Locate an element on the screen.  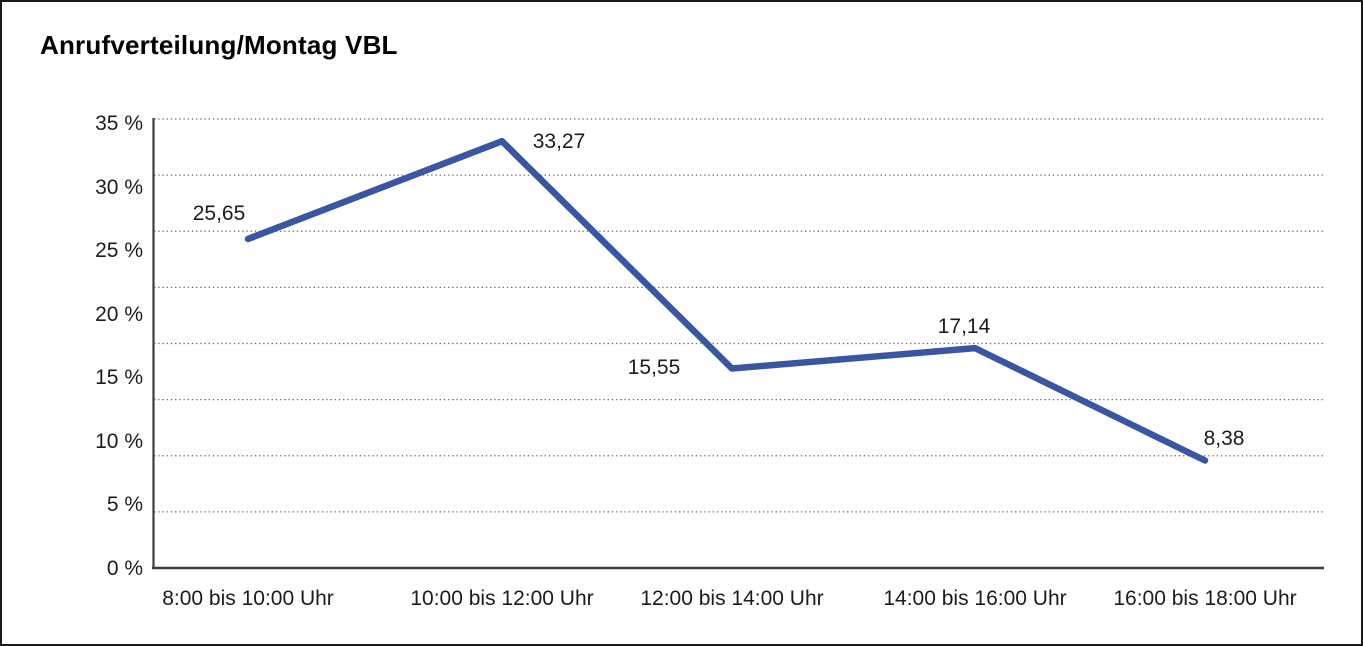
y-axis-tick-label: 30 % is located at coordinates (119, 187).